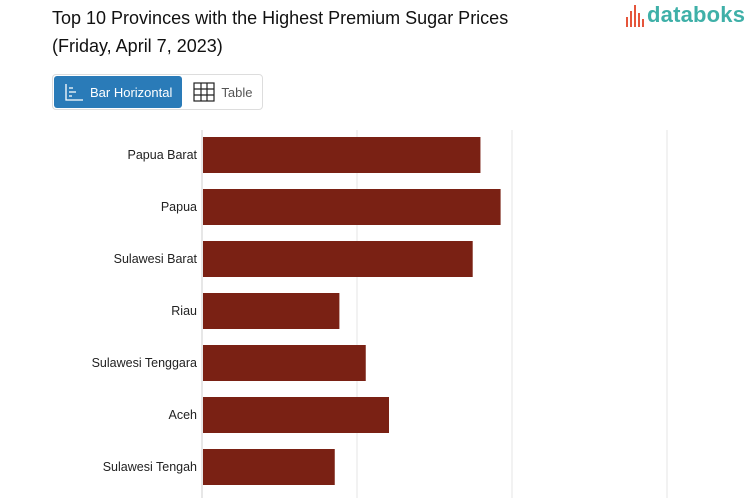  I want to click on category-label: Papua Barat, so click(163, 155).